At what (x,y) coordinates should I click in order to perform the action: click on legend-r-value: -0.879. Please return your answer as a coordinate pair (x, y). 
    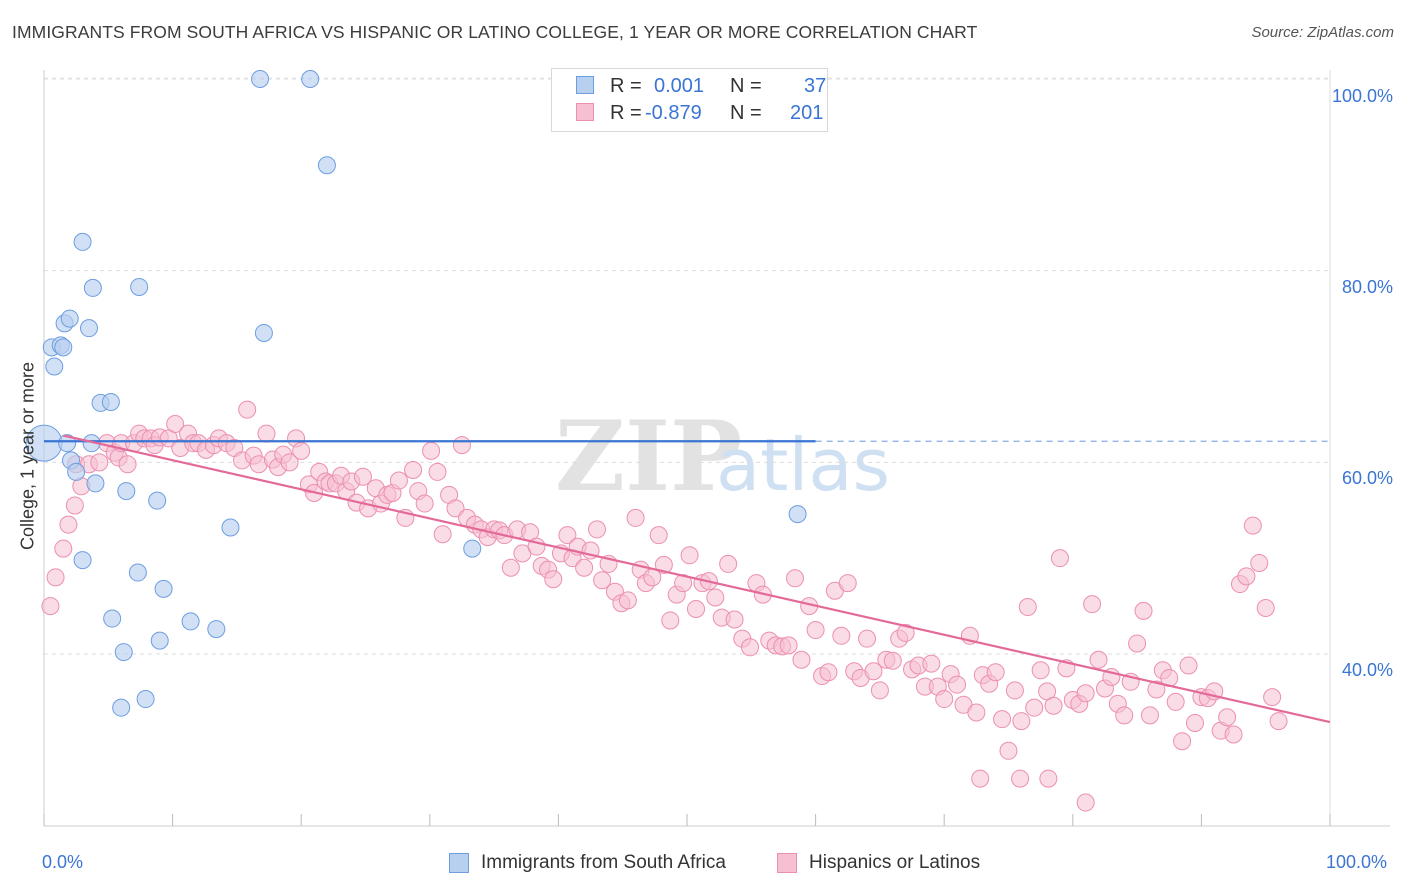
    Looking at the image, I should click on (673, 113).